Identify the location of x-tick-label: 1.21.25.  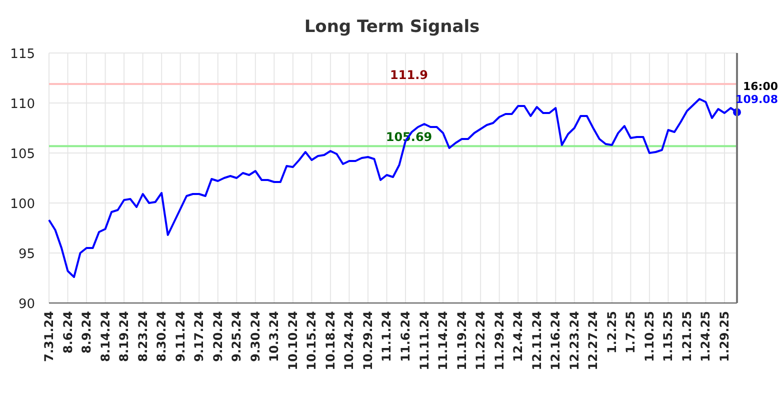
(687, 336).